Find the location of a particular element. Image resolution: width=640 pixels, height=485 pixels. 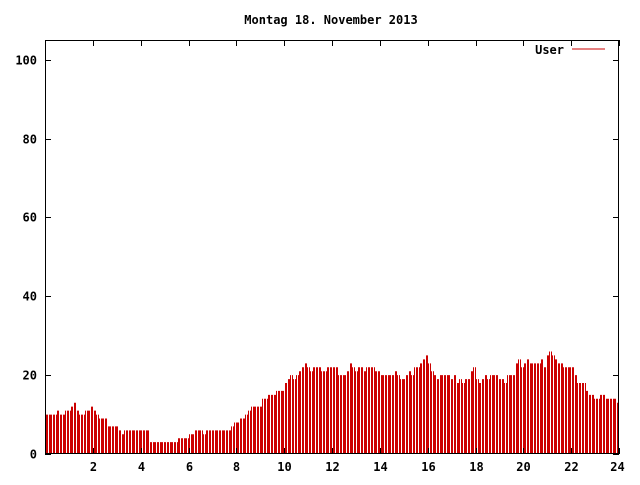

chart-title: Montag 18. November 2013 is located at coordinates (330, 20).